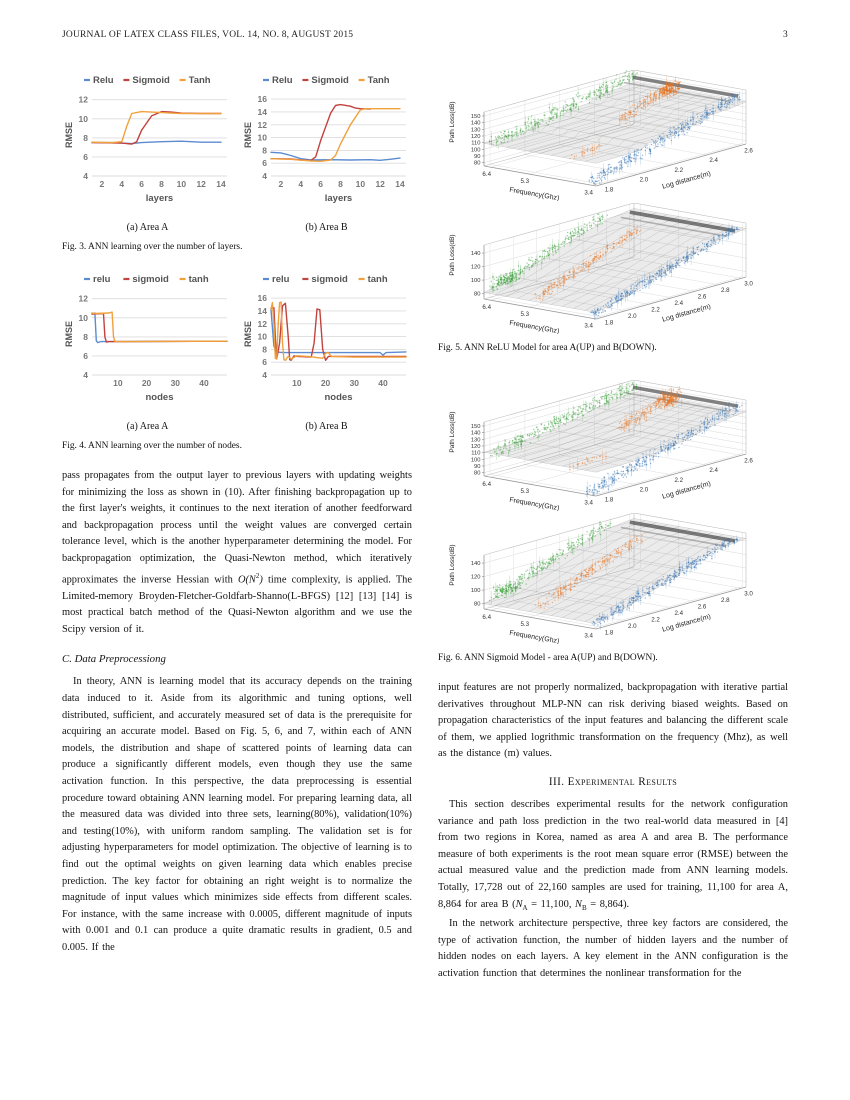 This screenshot has height=1100, width=850. Describe the element at coordinates (477, 467) in the screenshot. I see `svg-text: 90` at that location.